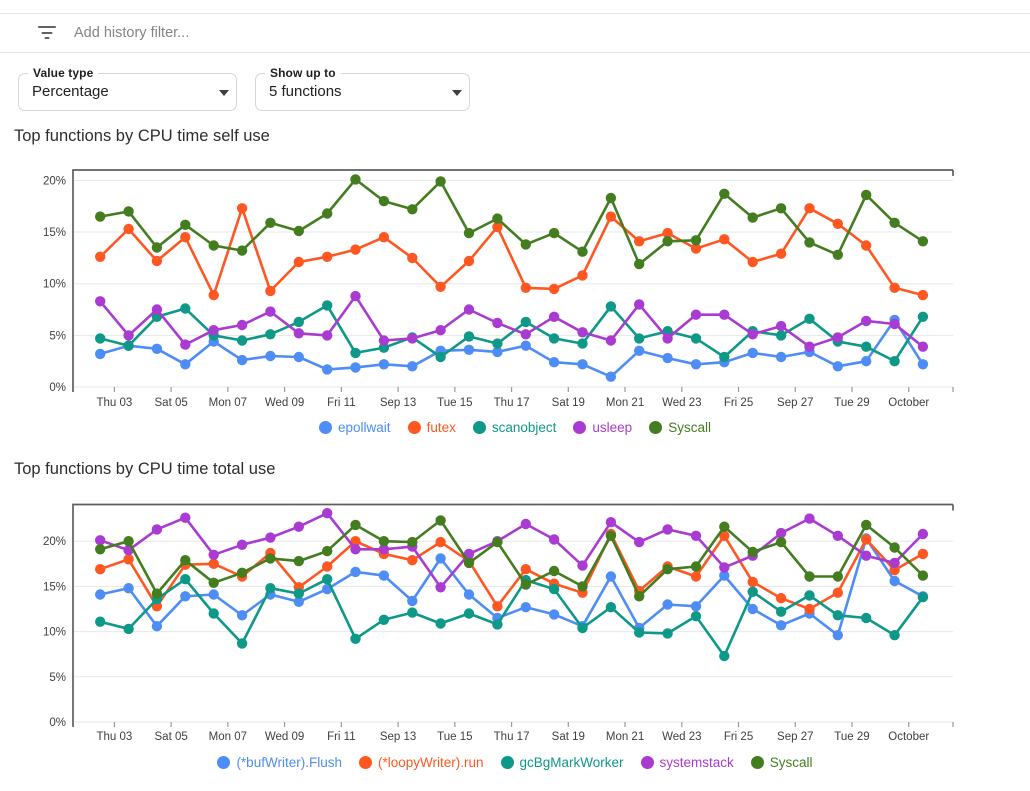  What do you see at coordinates (687, 762) in the screenshot?
I see `legend-item: systemstack` at bounding box center [687, 762].